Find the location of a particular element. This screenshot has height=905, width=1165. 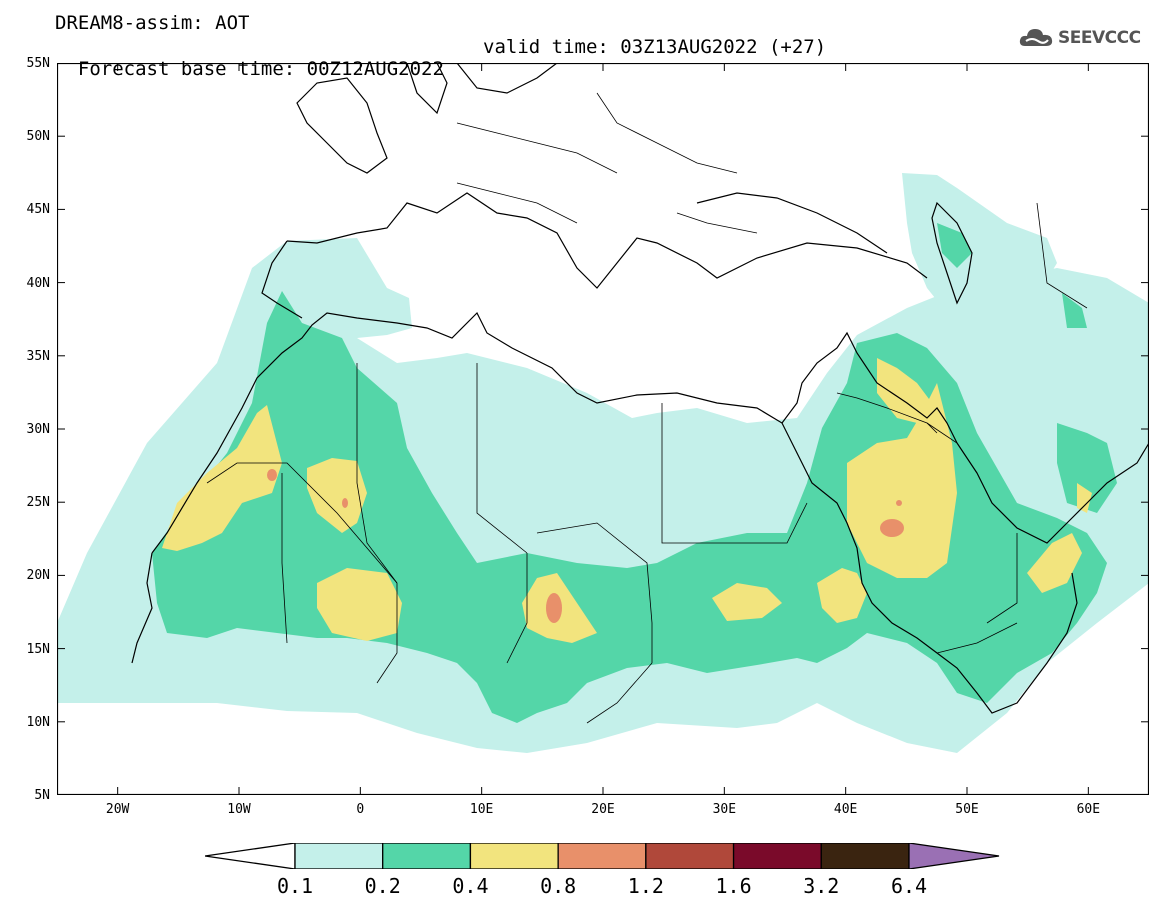

lon-label: 20W is located at coordinates (117, 809).